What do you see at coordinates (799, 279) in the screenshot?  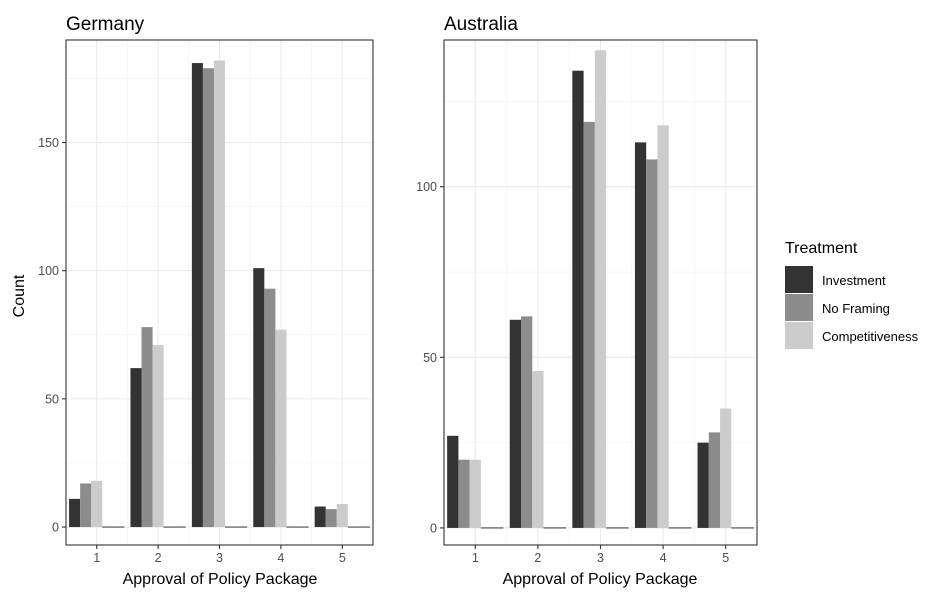 I see `legend-swatch-investment` at bounding box center [799, 279].